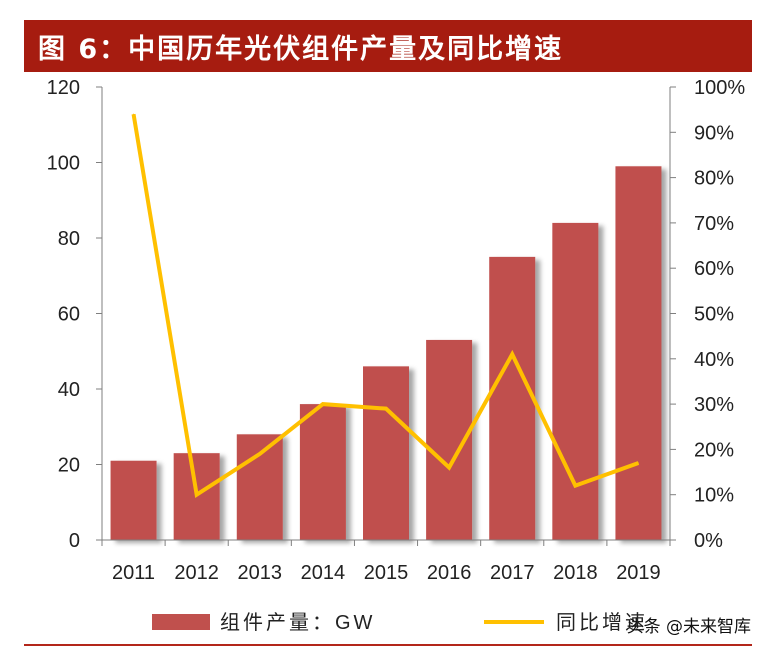 This screenshot has width=769, height=653. What do you see at coordinates (69, 466) in the screenshot?
I see `left-y-tick-label: 20` at bounding box center [69, 466].